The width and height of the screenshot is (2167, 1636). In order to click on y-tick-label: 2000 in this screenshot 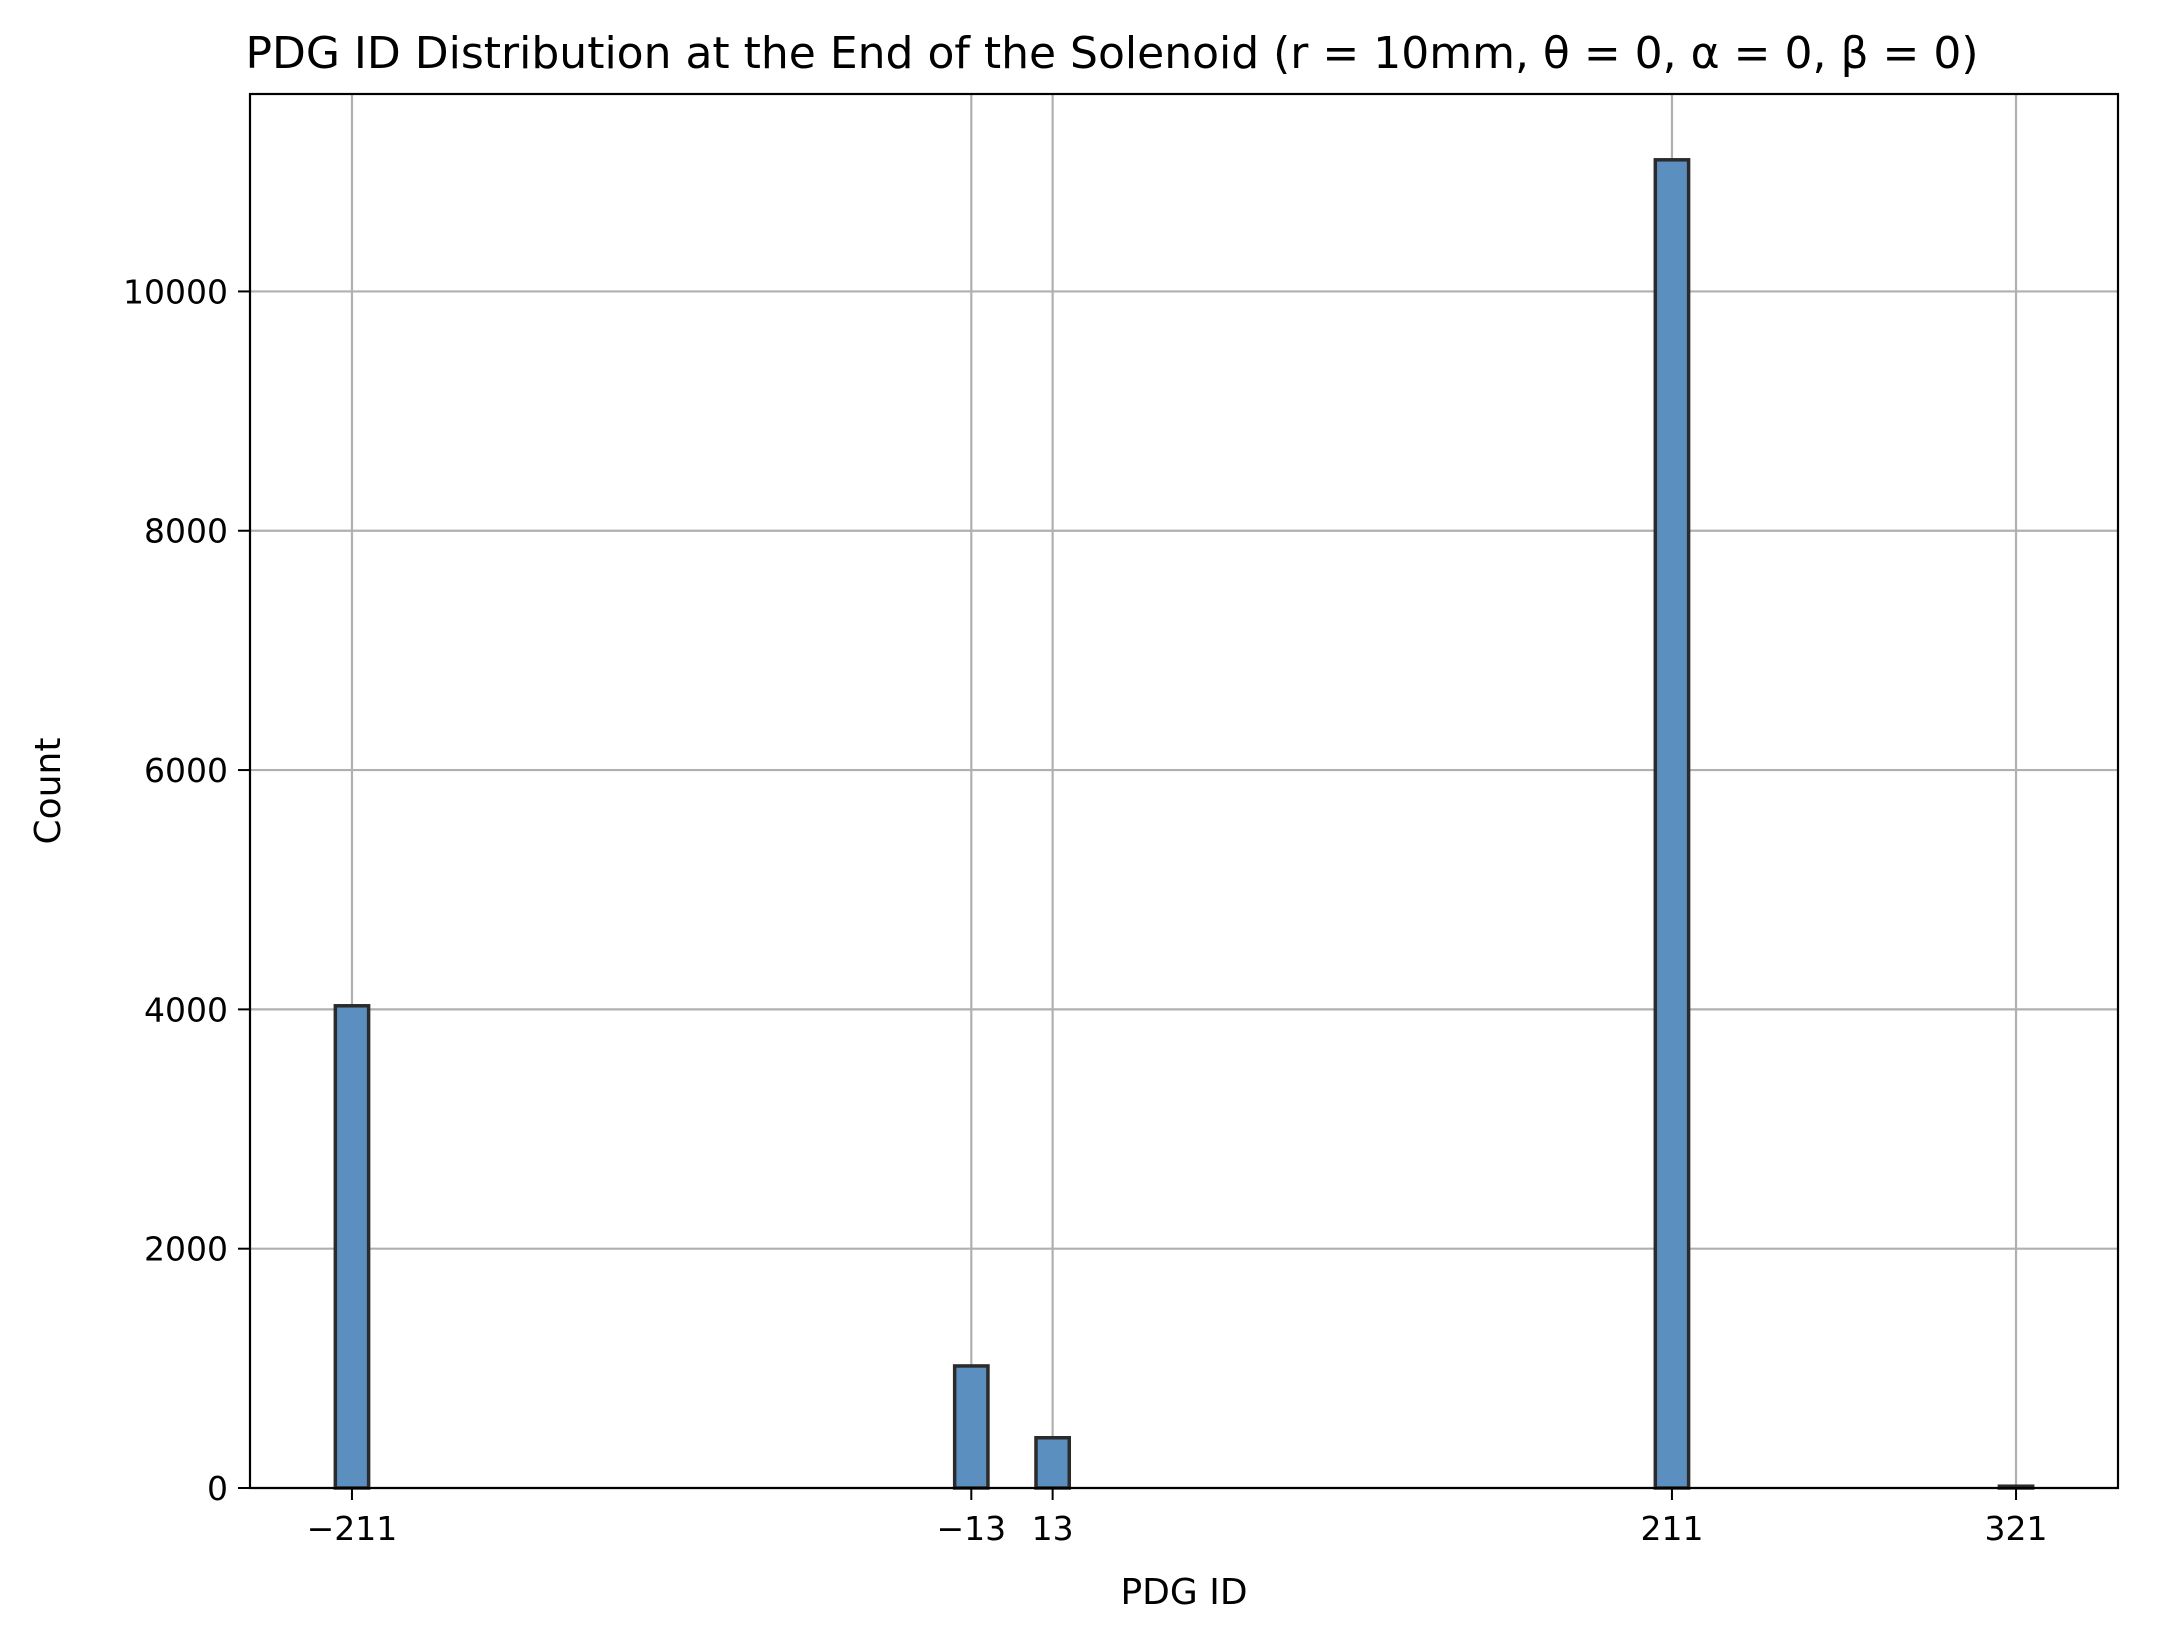, I will do `click(186, 1249)`.